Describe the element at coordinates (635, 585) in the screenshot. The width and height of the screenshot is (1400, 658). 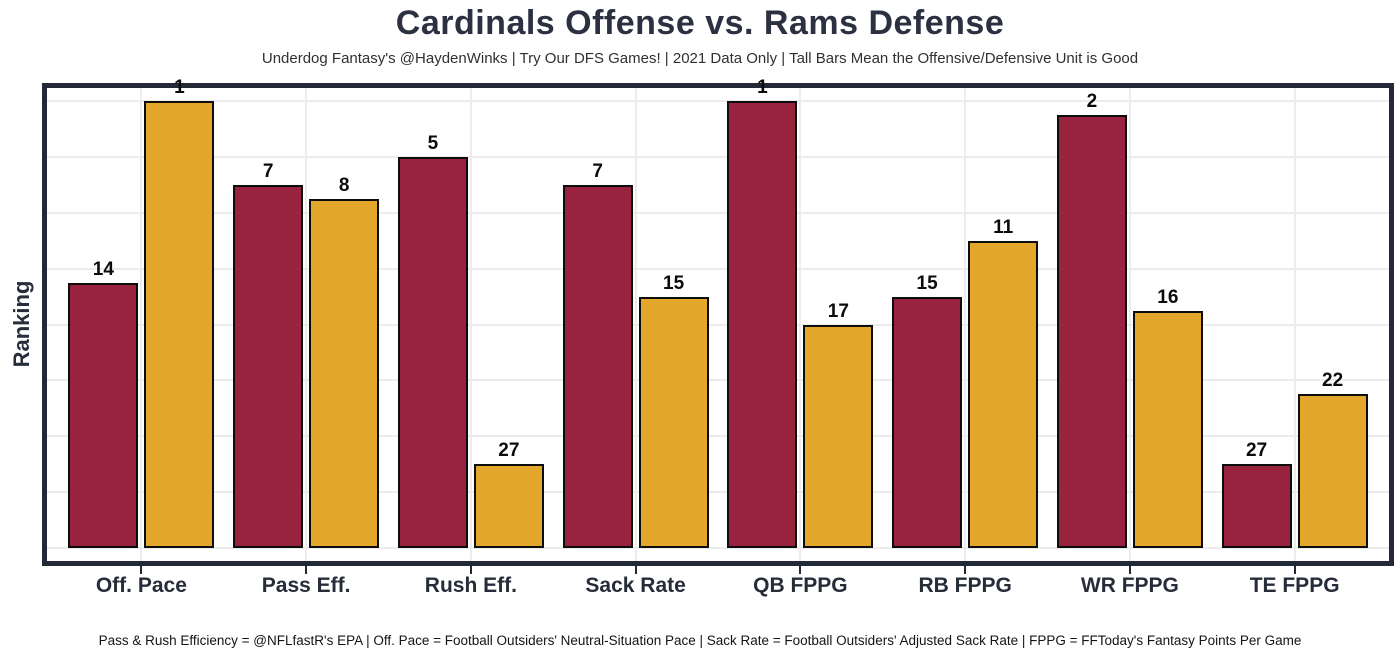
I see `x-axis-category-label: Sack Rate` at that location.